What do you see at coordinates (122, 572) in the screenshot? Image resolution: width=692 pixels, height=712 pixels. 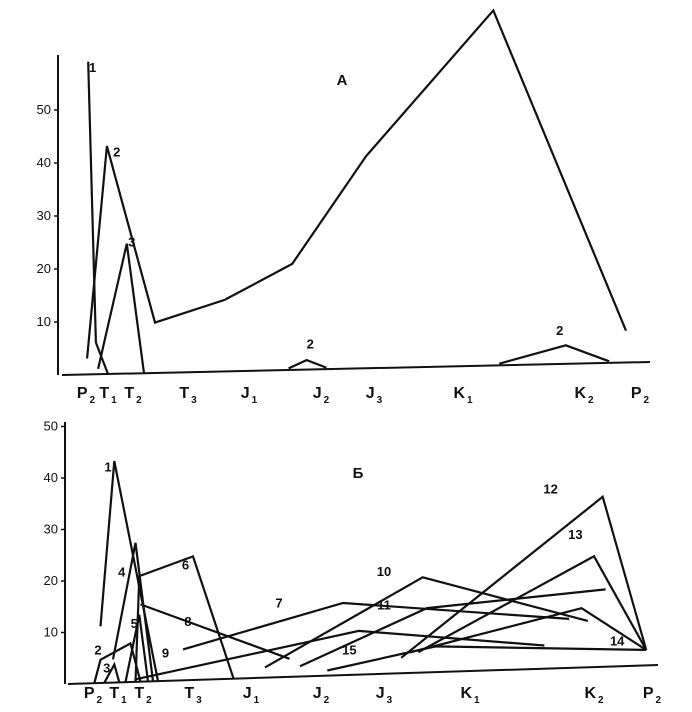 I see `series-label: 4` at bounding box center [122, 572].